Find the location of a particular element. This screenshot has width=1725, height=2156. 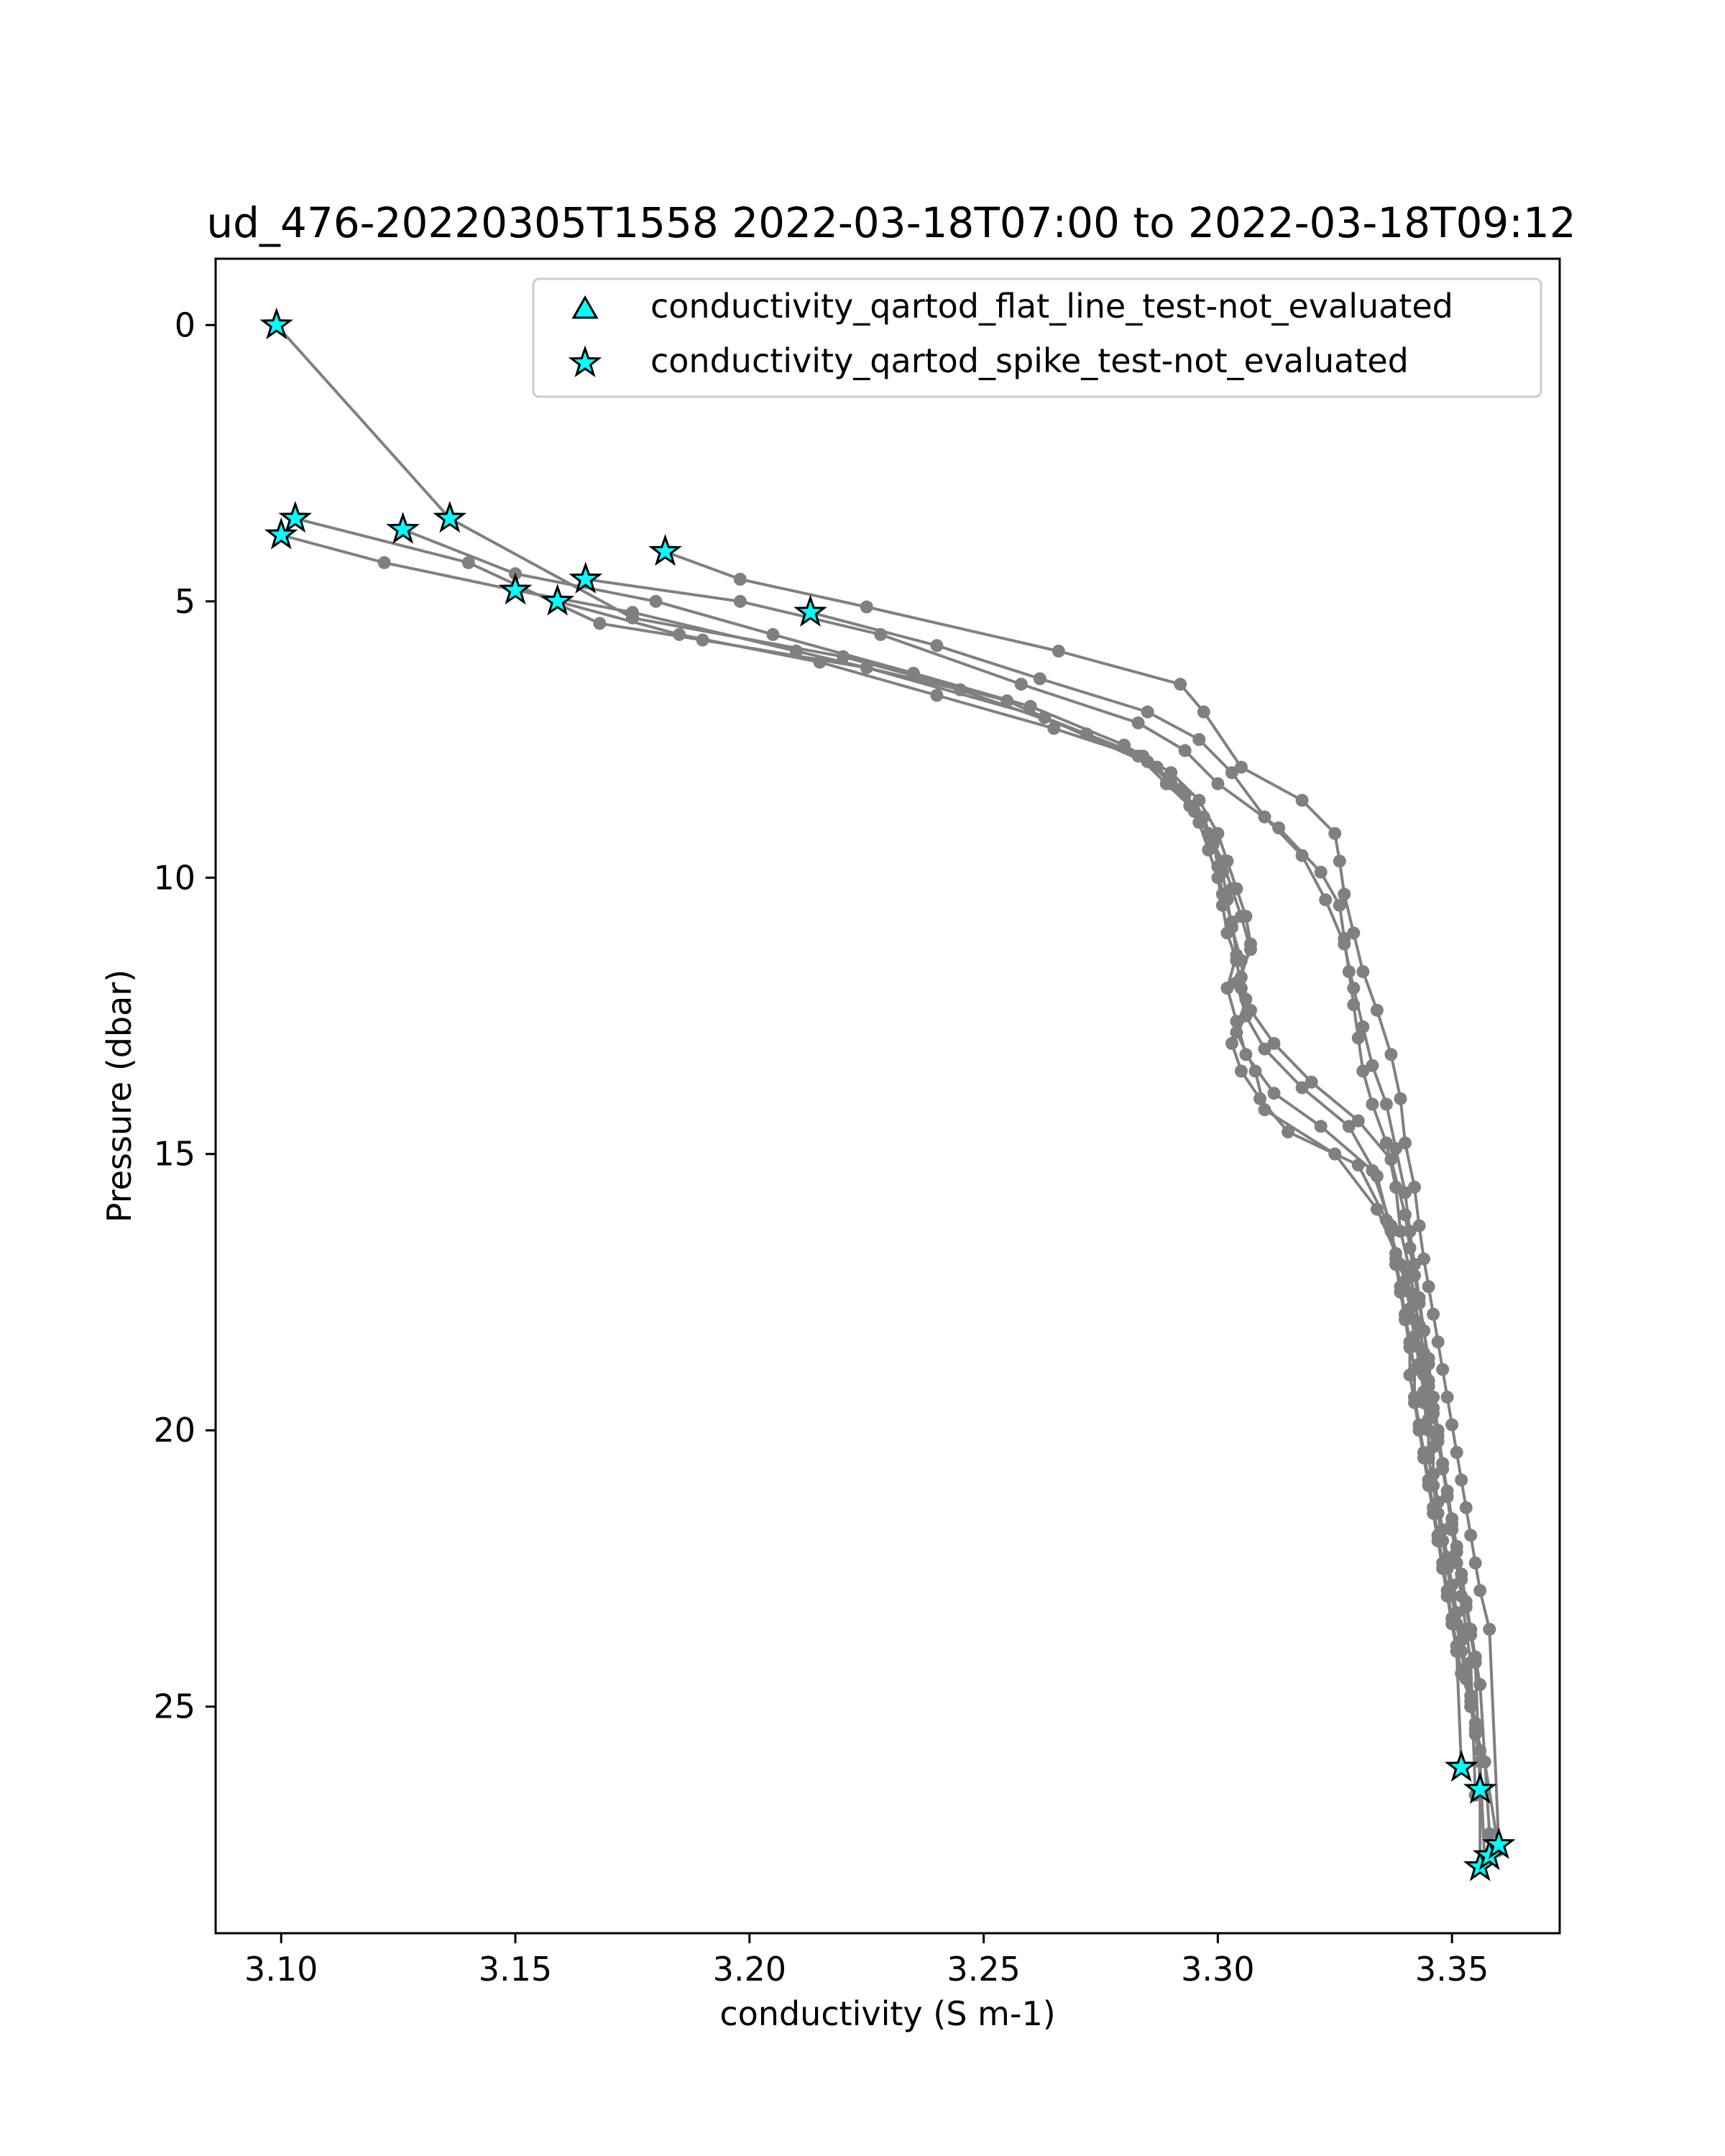

x-tick-label: 3.20 is located at coordinates (749, 1970).